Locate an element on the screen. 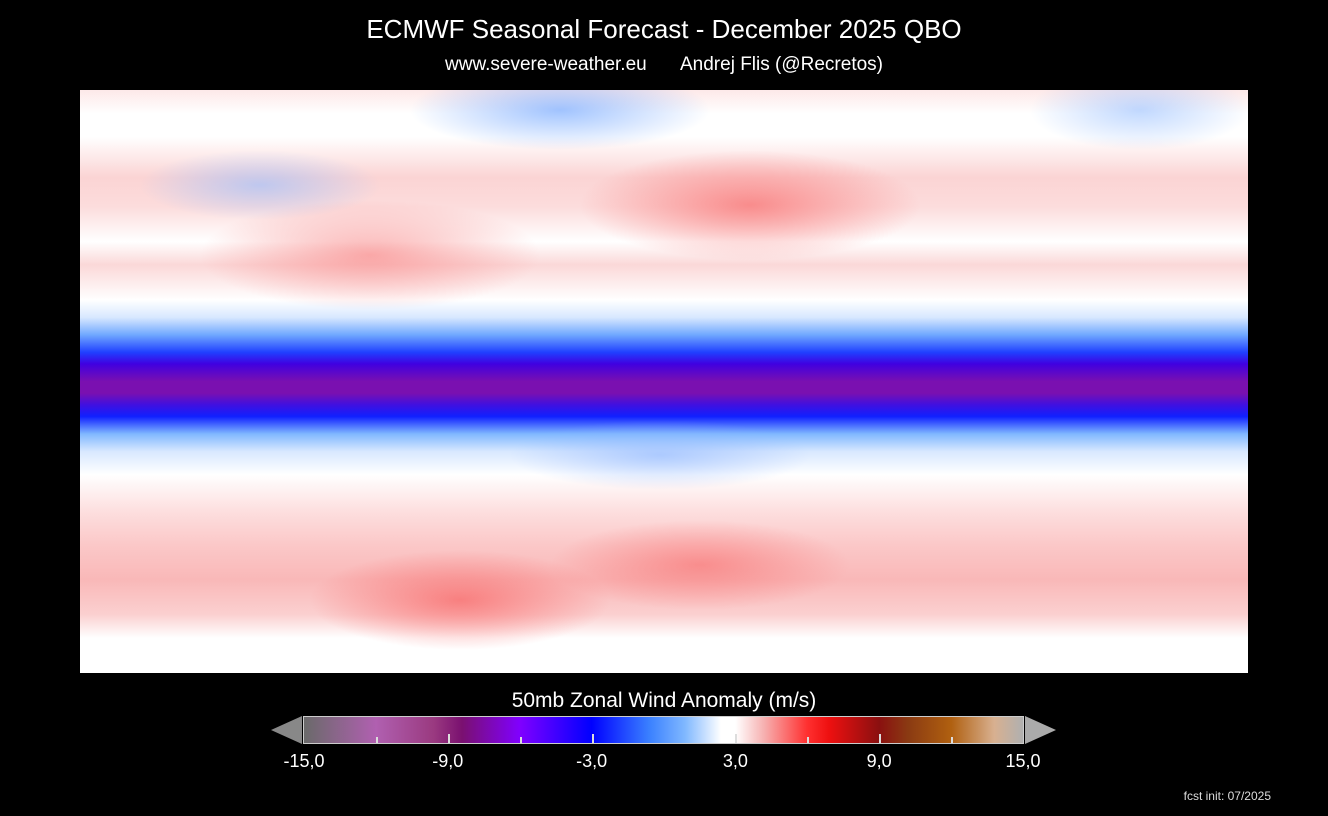 The height and width of the screenshot is (816, 1328). colorbar-title: 50mb Zonal Wind Anomaly (m/s) is located at coordinates (664, 700).